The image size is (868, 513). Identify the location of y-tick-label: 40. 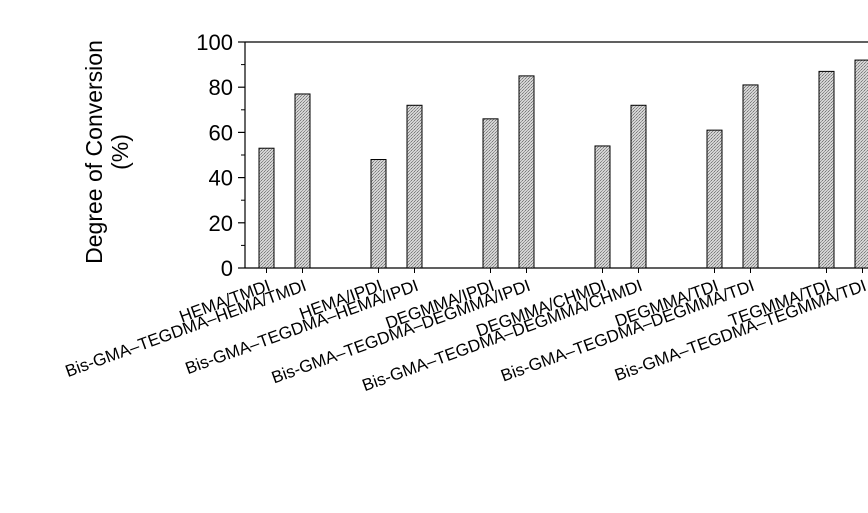
(221, 178).